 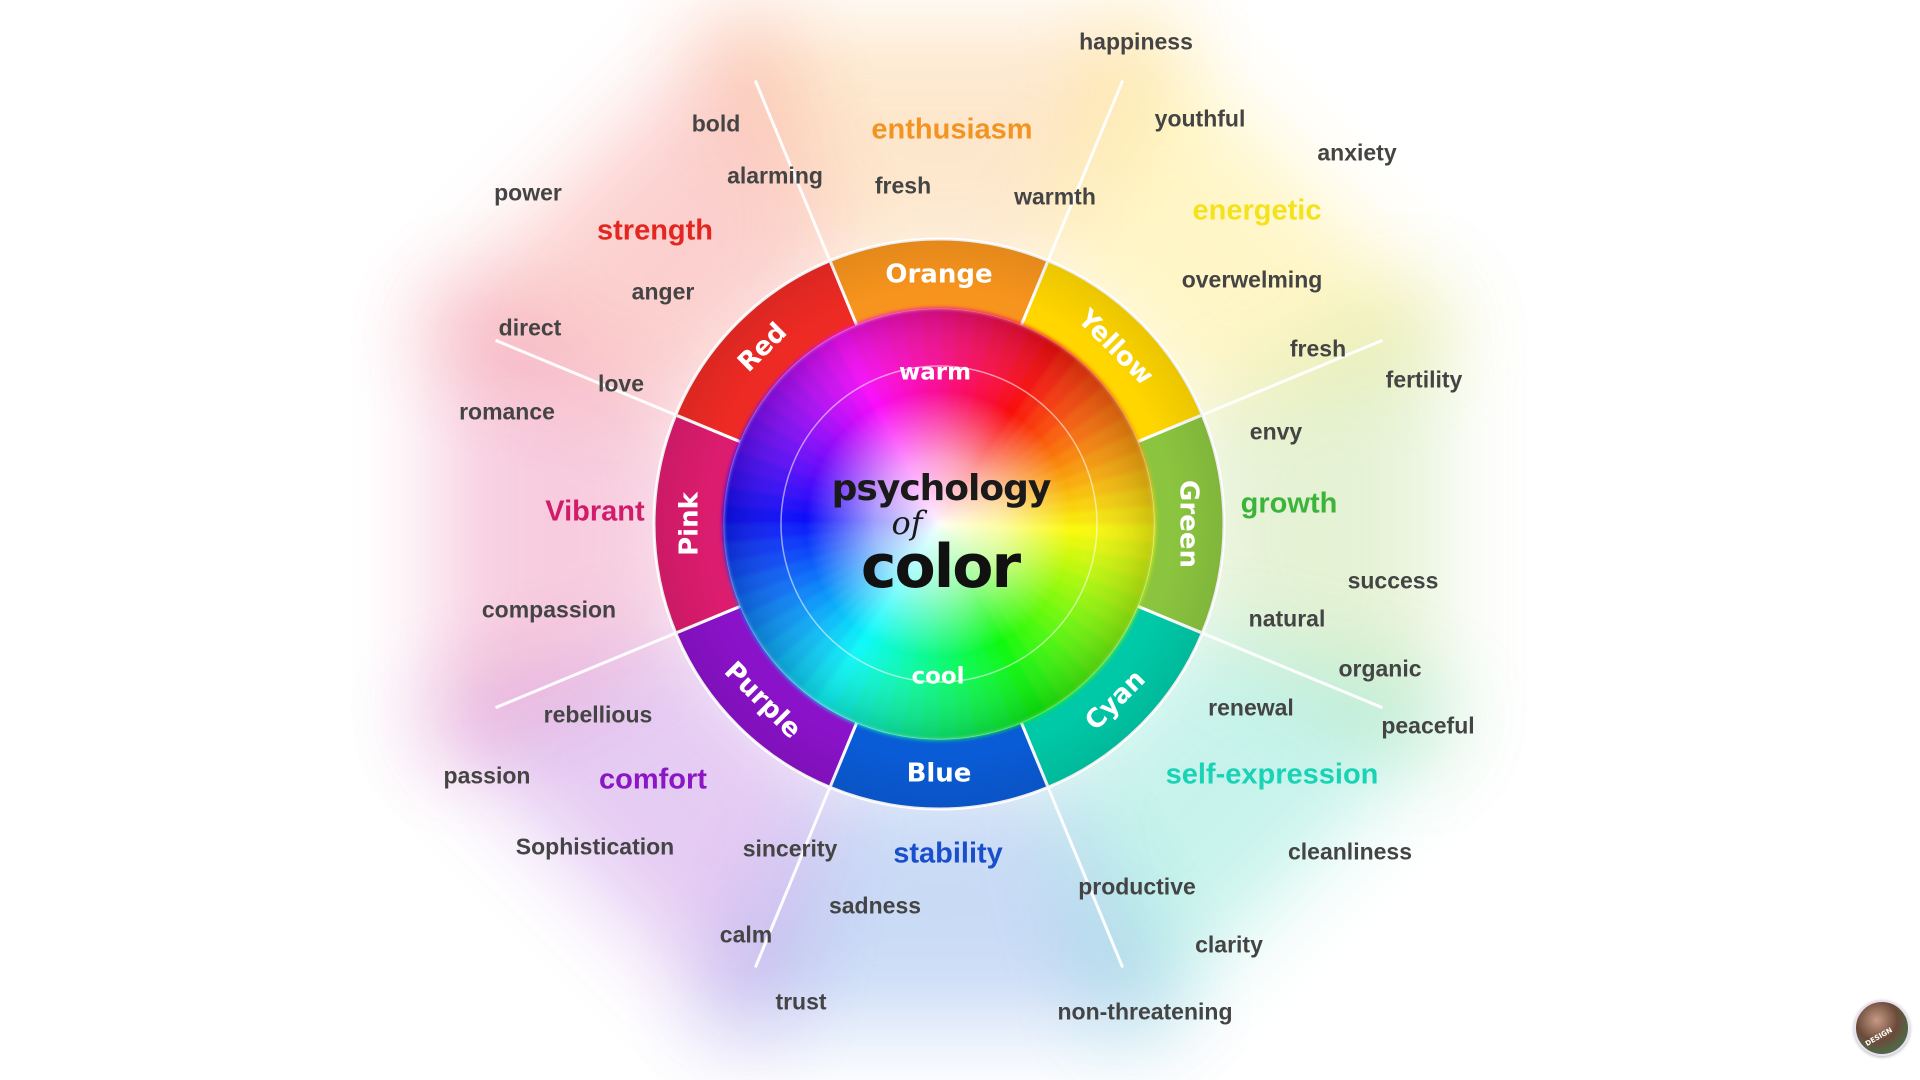 I want to click on warm-label: warm, so click(x=935, y=372).